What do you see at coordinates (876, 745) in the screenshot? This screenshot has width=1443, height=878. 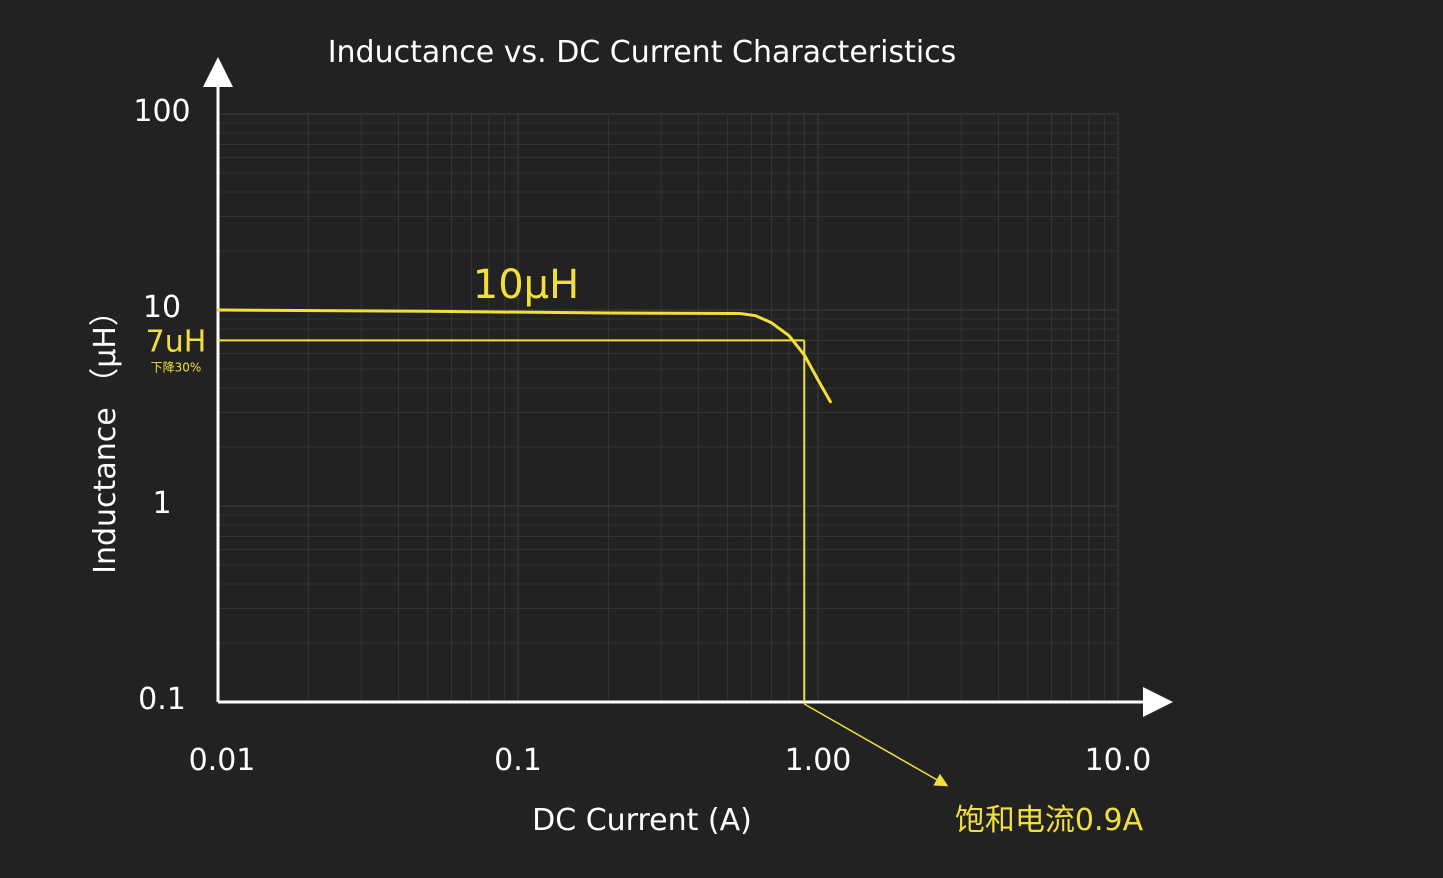 I see `saturation-pointer-arrow` at bounding box center [876, 745].